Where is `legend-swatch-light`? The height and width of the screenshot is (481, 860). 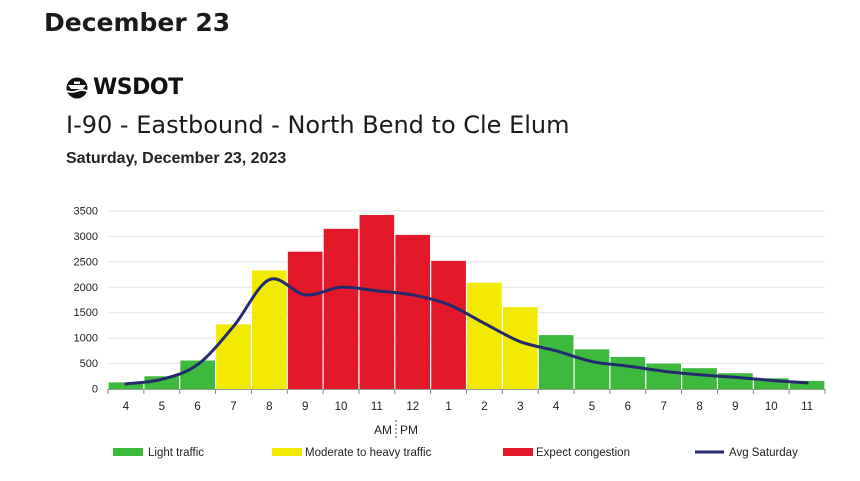
legend-swatch-light is located at coordinates (128, 452).